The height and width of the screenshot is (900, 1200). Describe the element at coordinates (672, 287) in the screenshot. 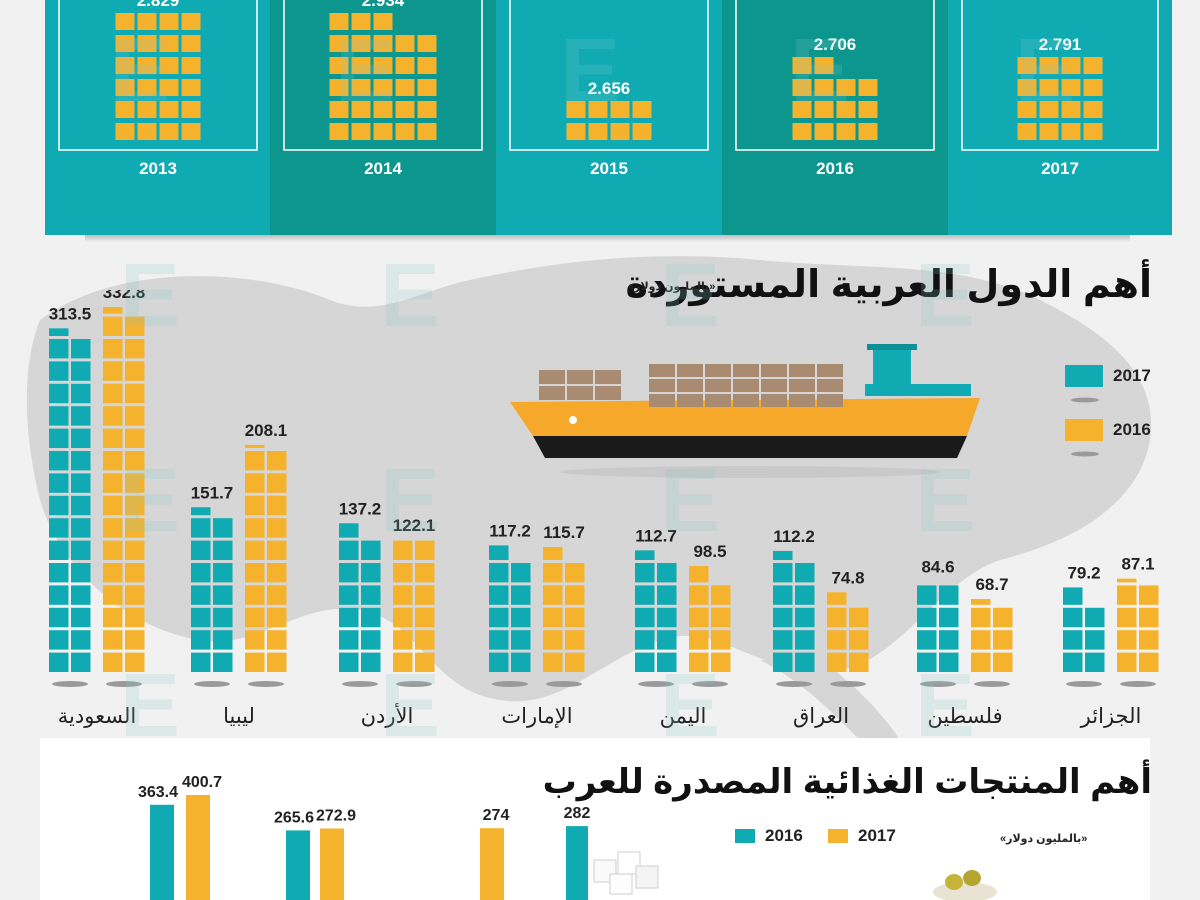

I see `imports-unit-note: «بالمليون دولار»` at that location.